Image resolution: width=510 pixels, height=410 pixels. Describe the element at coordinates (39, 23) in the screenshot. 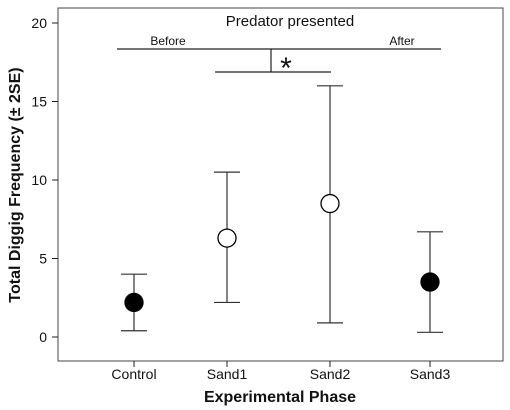

I see `y-tick-label: 20` at that location.